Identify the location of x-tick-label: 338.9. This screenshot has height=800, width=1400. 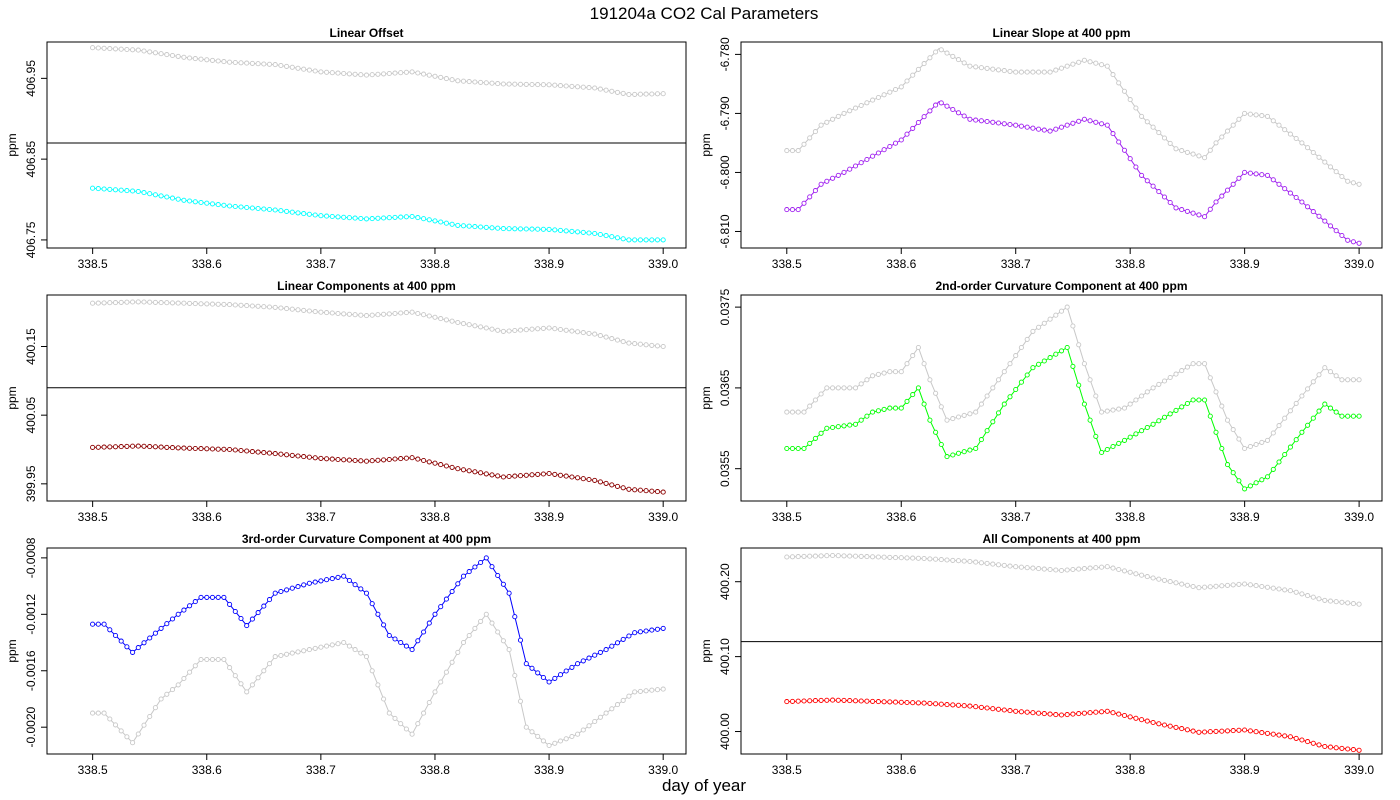
(549, 264).